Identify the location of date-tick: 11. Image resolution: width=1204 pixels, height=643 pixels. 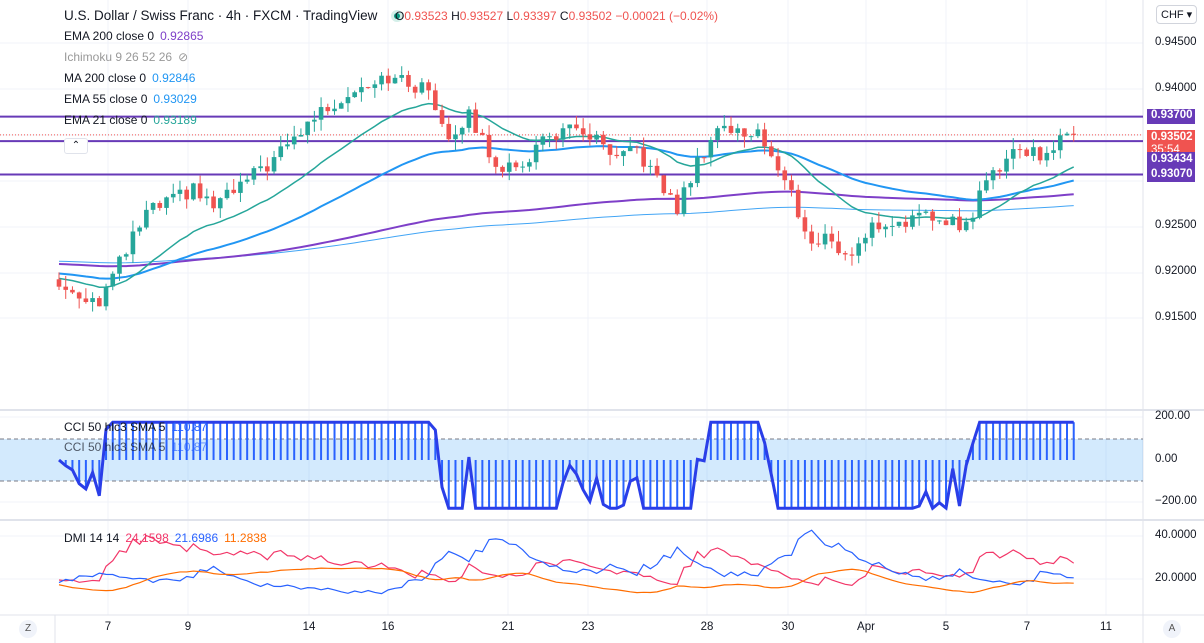
(1106, 627).